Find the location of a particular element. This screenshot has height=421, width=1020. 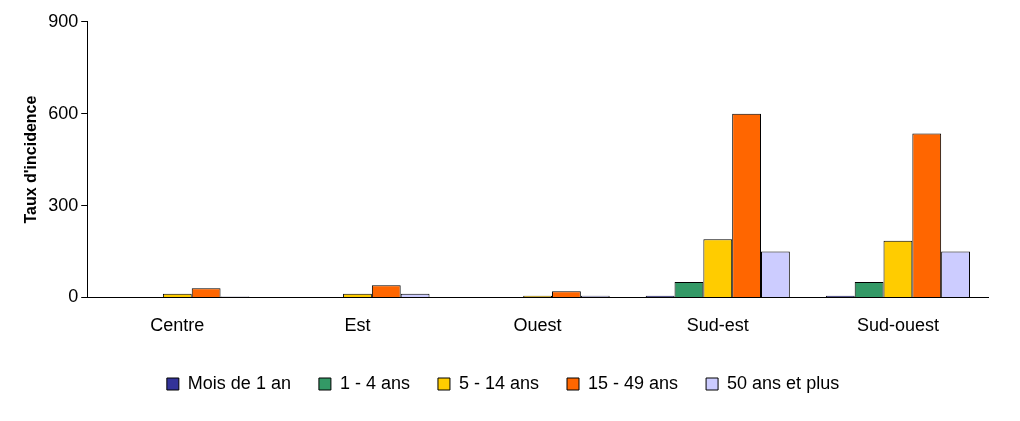

x-tick-label: Sud-est is located at coordinates (717, 325).